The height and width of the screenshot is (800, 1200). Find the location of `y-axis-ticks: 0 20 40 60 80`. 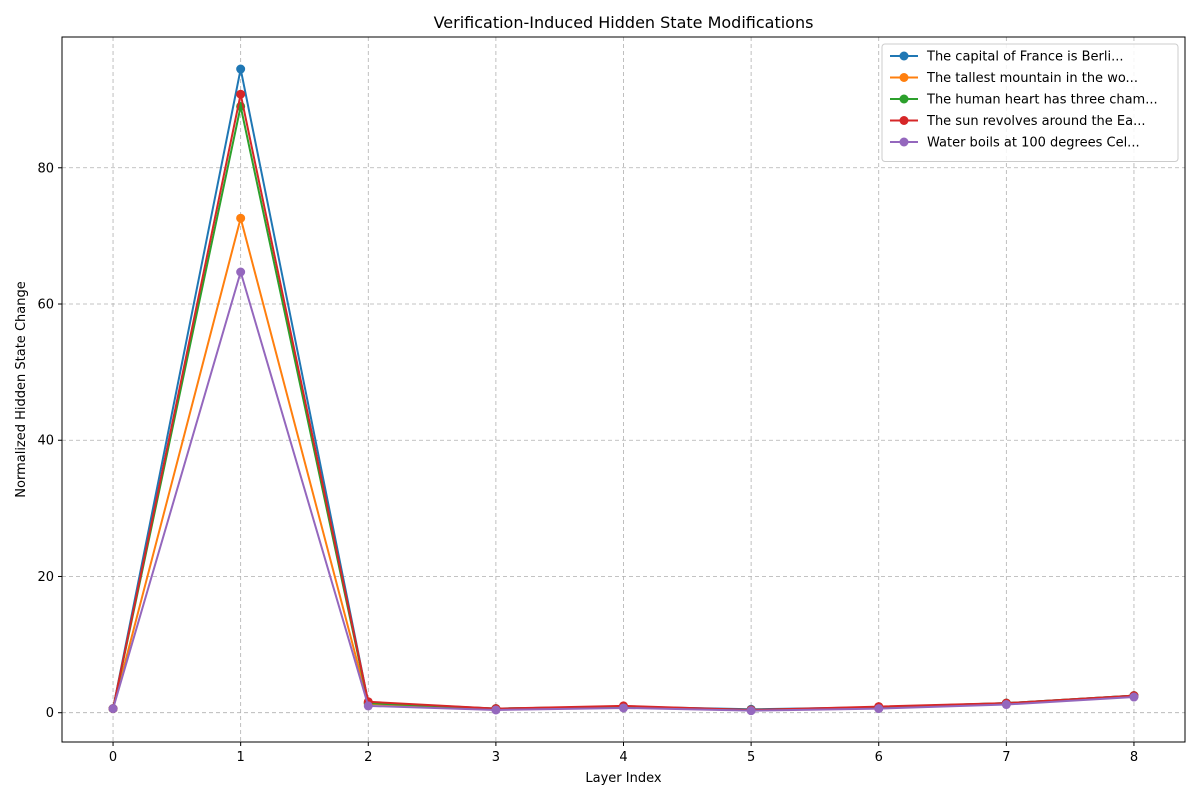

y-axis-ticks: 0 20 40 60 80 is located at coordinates (49, 441).